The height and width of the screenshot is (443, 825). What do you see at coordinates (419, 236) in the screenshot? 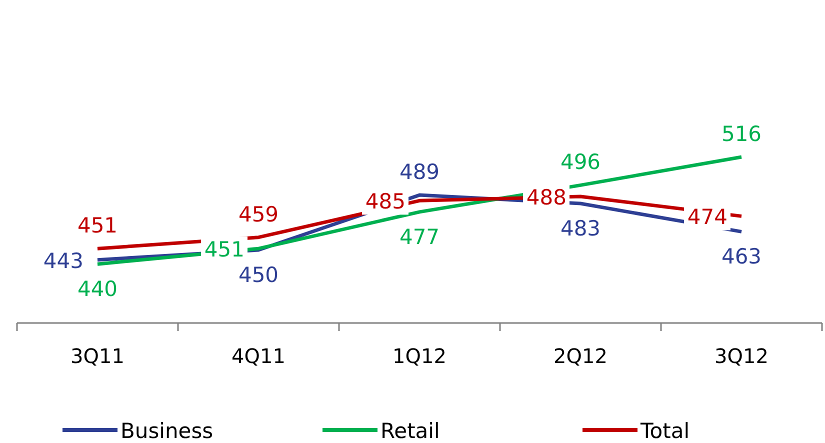
I see `data-label: 477` at bounding box center [419, 236].